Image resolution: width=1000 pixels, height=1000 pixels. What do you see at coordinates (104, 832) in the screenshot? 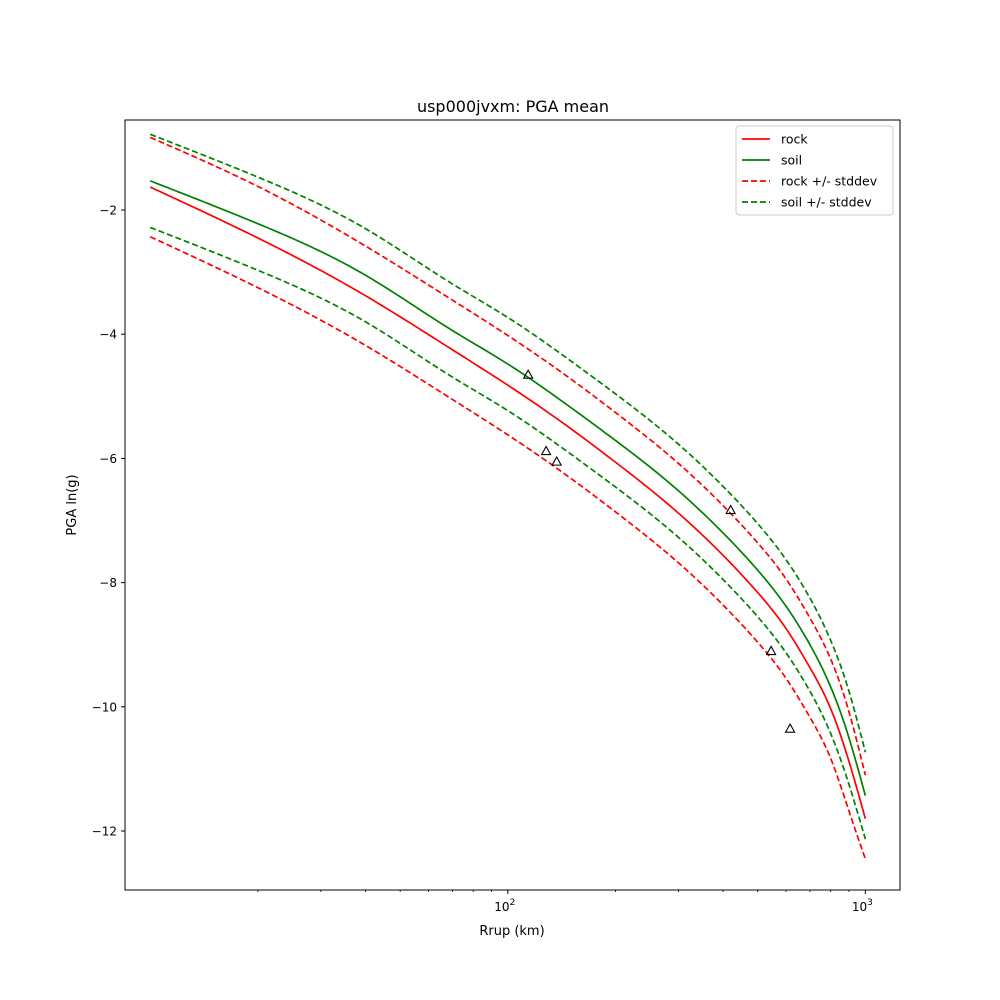
I see `y-tick-label: −12` at bounding box center [104, 832].